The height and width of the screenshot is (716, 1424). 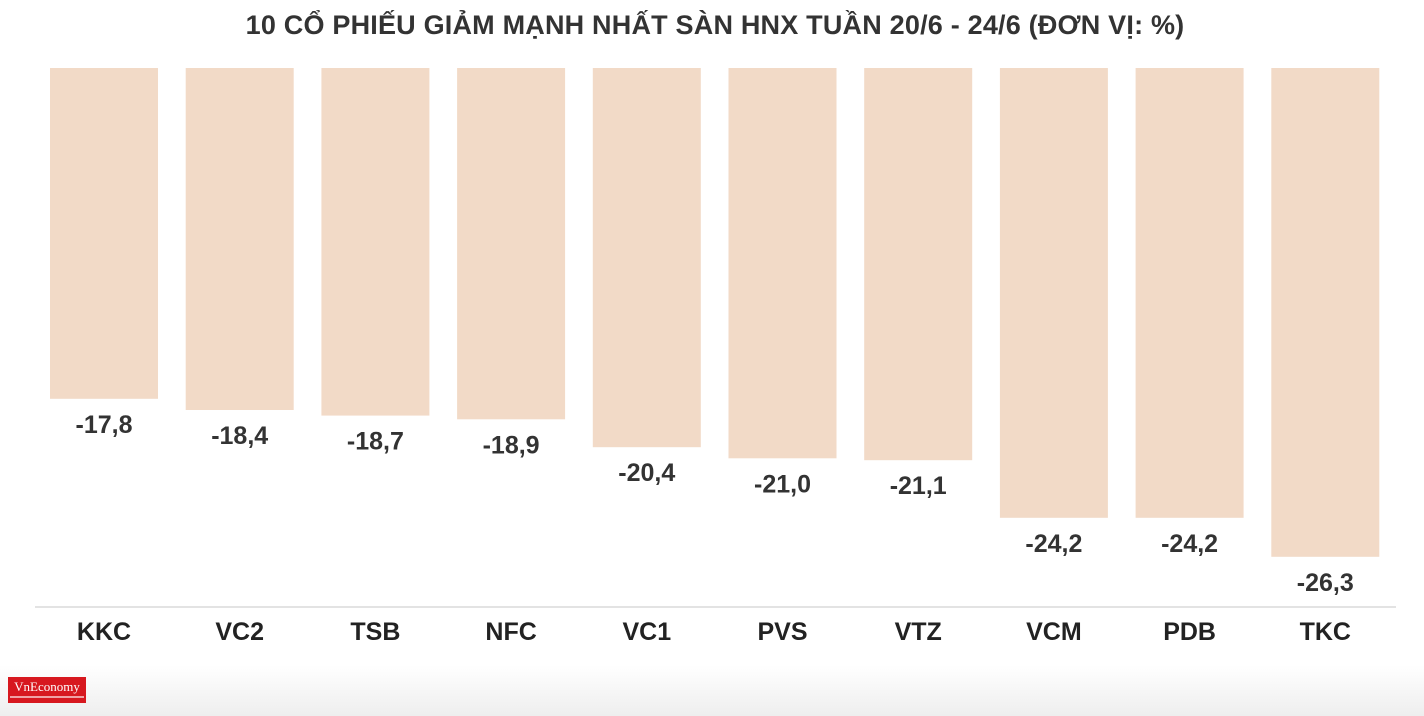 What do you see at coordinates (782, 484) in the screenshot?
I see `value-label-pvs: -21,0` at bounding box center [782, 484].